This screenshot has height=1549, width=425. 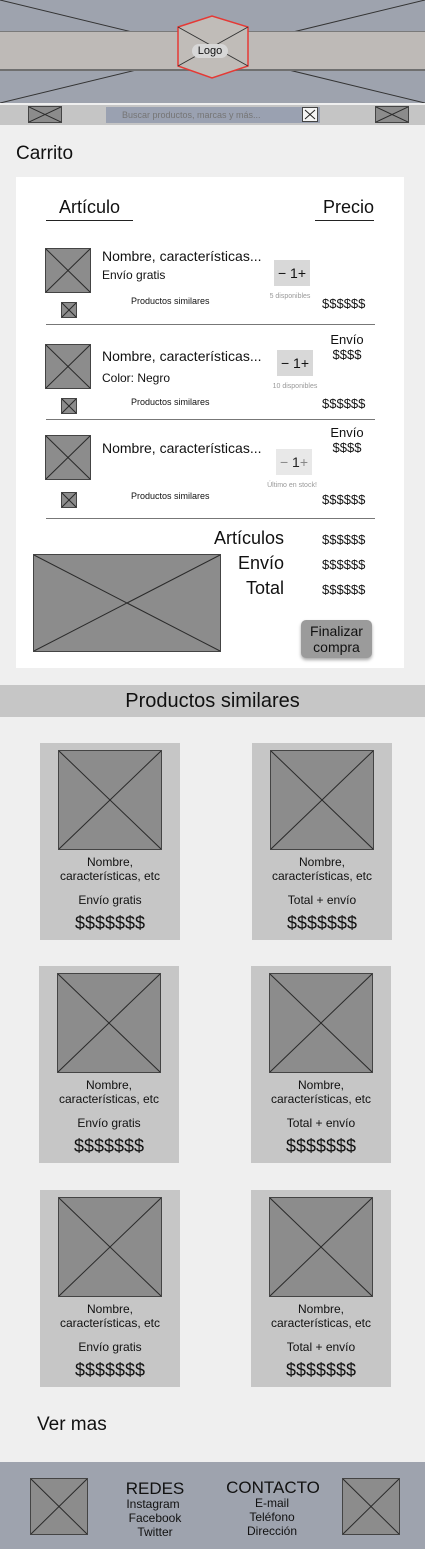 I want to click on logo-label: Logo, so click(x=210, y=51).